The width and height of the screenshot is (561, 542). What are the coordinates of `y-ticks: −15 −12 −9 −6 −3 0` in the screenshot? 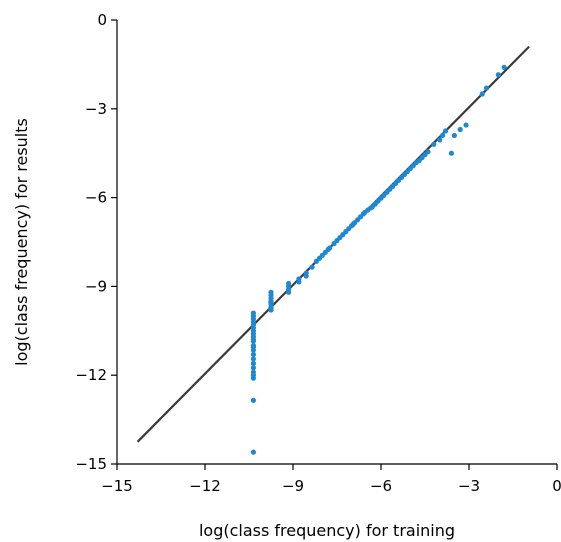 It's located at (96, 242).